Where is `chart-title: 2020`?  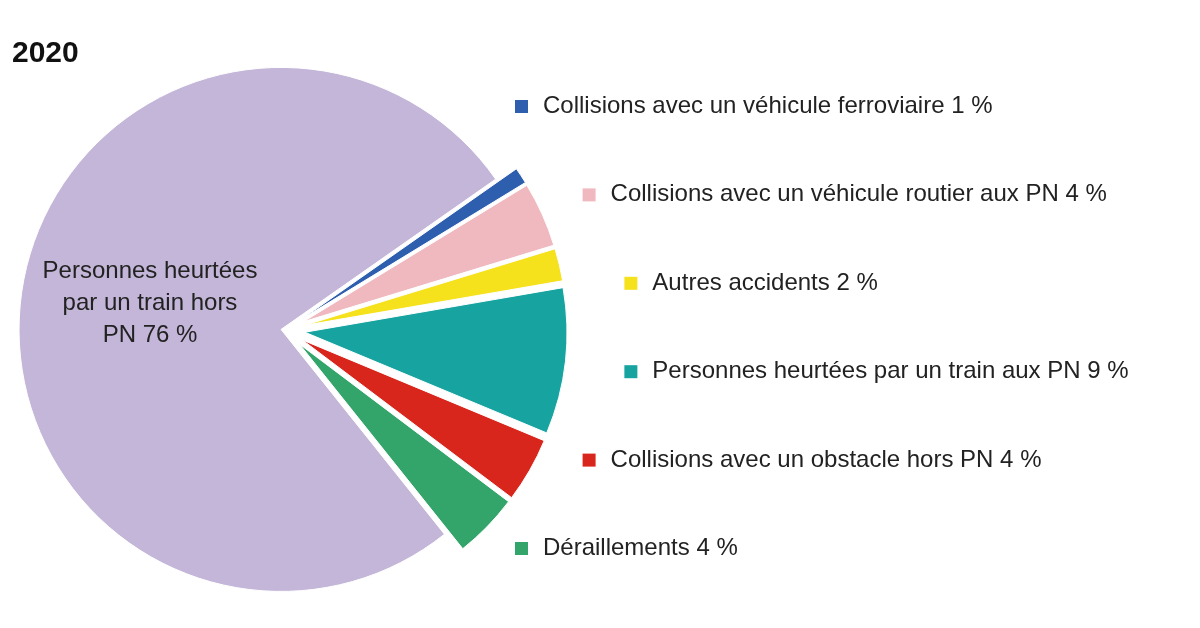 chart-title: 2020 is located at coordinates (45, 51).